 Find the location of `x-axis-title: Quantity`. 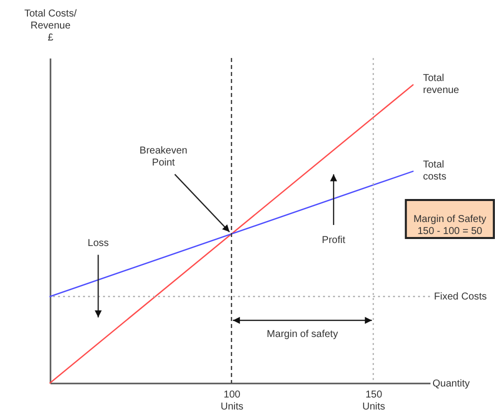

x-axis-title: Quantity is located at coordinates (451, 384).